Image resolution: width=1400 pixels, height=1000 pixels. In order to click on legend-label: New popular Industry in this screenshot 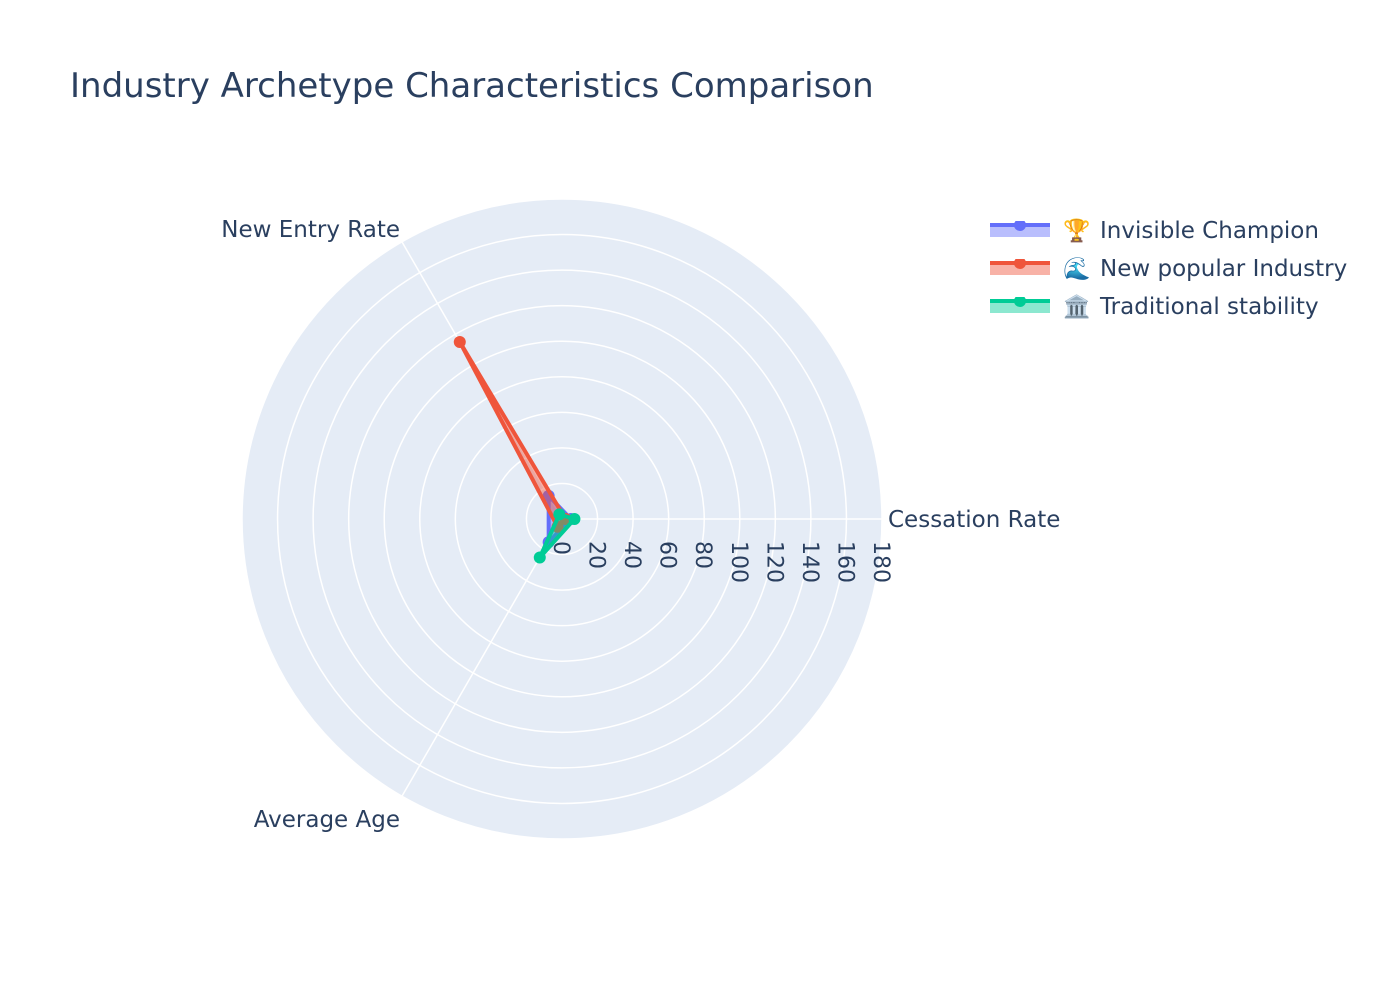, I will do `click(1224, 269)`.